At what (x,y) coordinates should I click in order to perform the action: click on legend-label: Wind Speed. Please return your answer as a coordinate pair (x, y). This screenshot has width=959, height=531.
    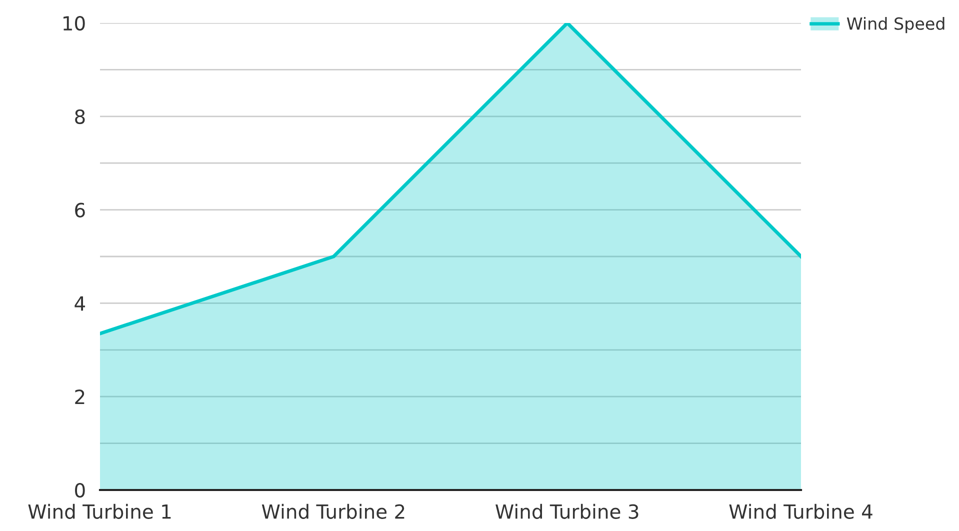
    Looking at the image, I should click on (895, 25).